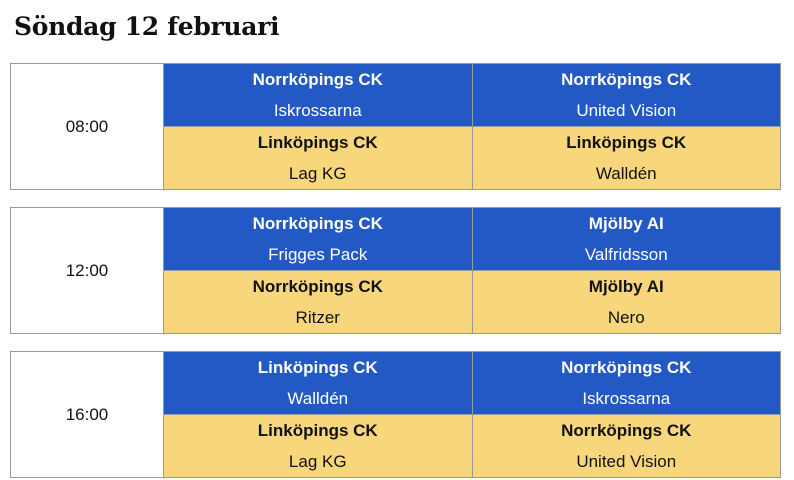 The height and width of the screenshot is (480, 794). I want to click on slot-time: 16:00, so click(87, 414).